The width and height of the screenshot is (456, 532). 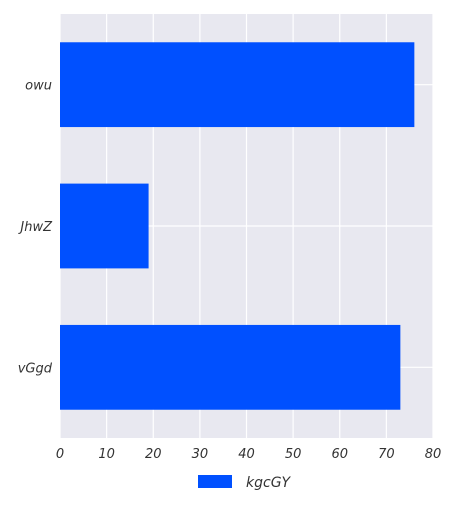 I want to click on y-tick-label-owu: owu, so click(x=38, y=86).